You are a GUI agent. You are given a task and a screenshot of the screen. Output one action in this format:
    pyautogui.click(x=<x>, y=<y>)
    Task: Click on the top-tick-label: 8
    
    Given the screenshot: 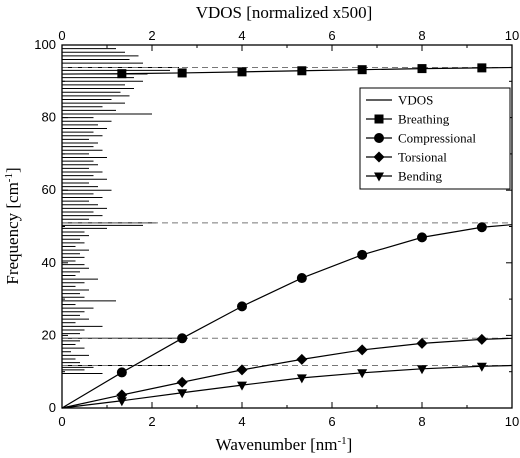 What is the action you would take?
    pyautogui.click(x=421, y=35)
    